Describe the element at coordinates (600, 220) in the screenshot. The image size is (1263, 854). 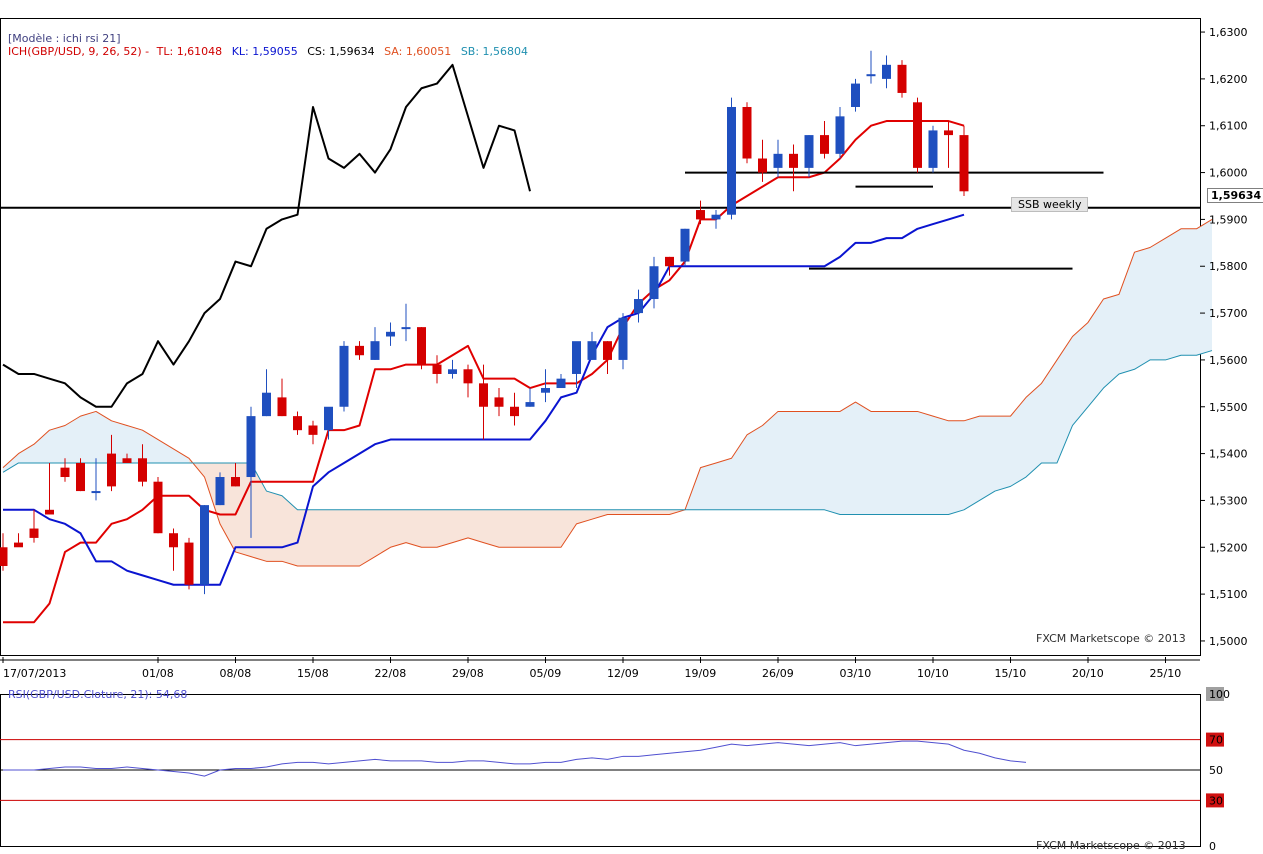
I see `horizontal-levels` at that location.